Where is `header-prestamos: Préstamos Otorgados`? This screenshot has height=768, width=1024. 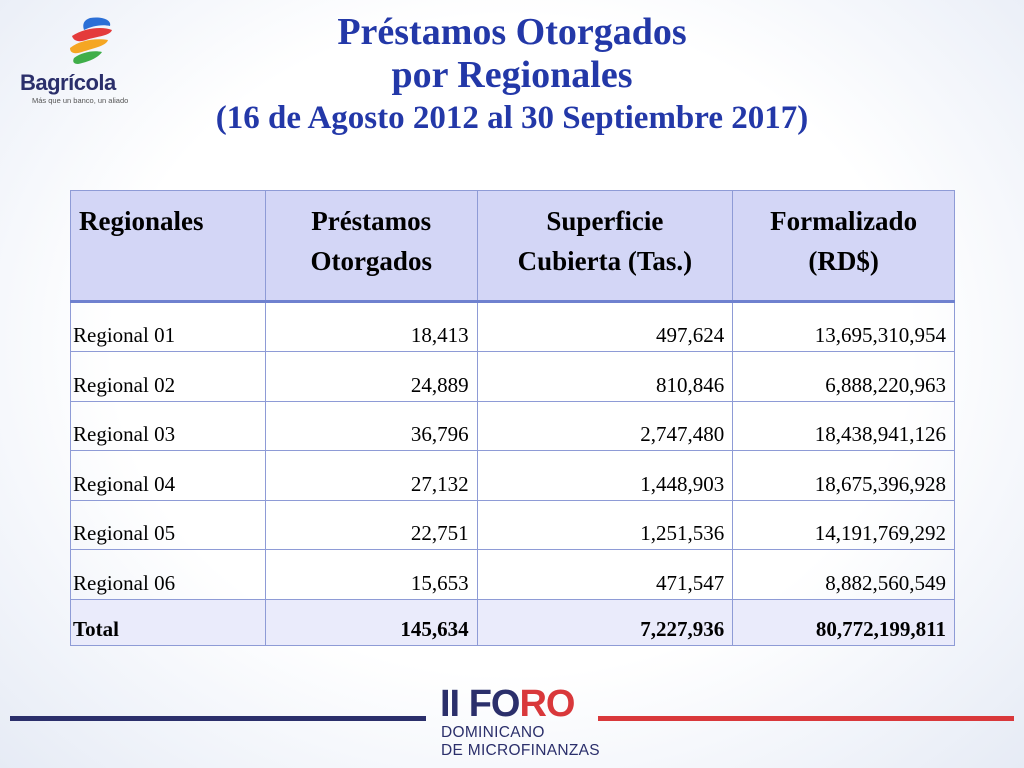 header-prestamos: Préstamos Otorgados is located at coordinates (371, 246).